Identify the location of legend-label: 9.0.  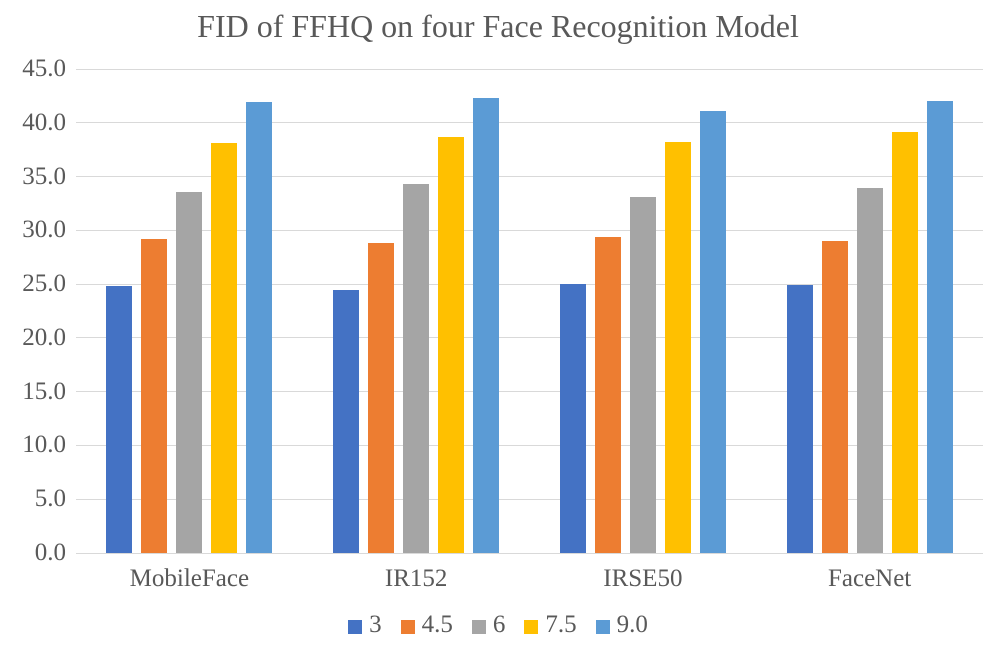
(632, 624).